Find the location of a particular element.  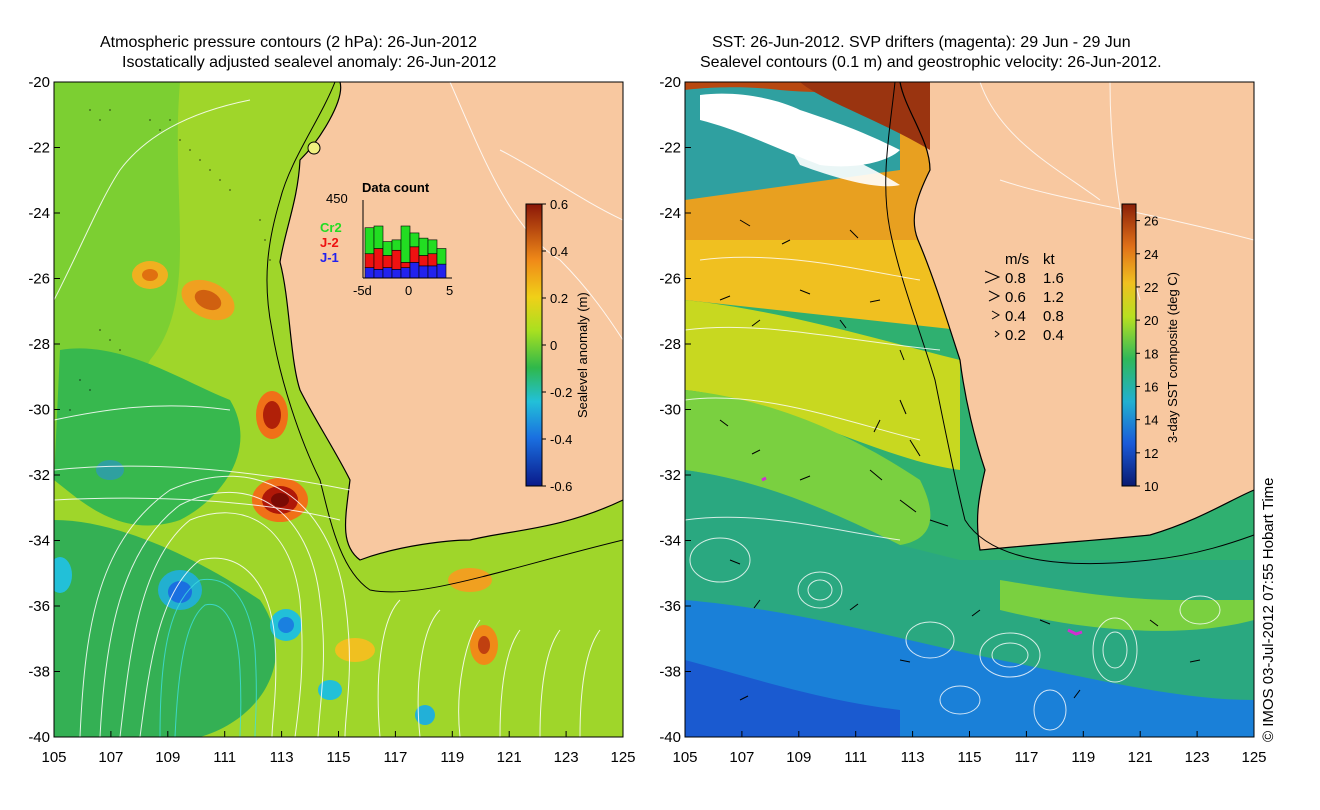

left-ytick-label: -20 is located at coordinates (39, 82).